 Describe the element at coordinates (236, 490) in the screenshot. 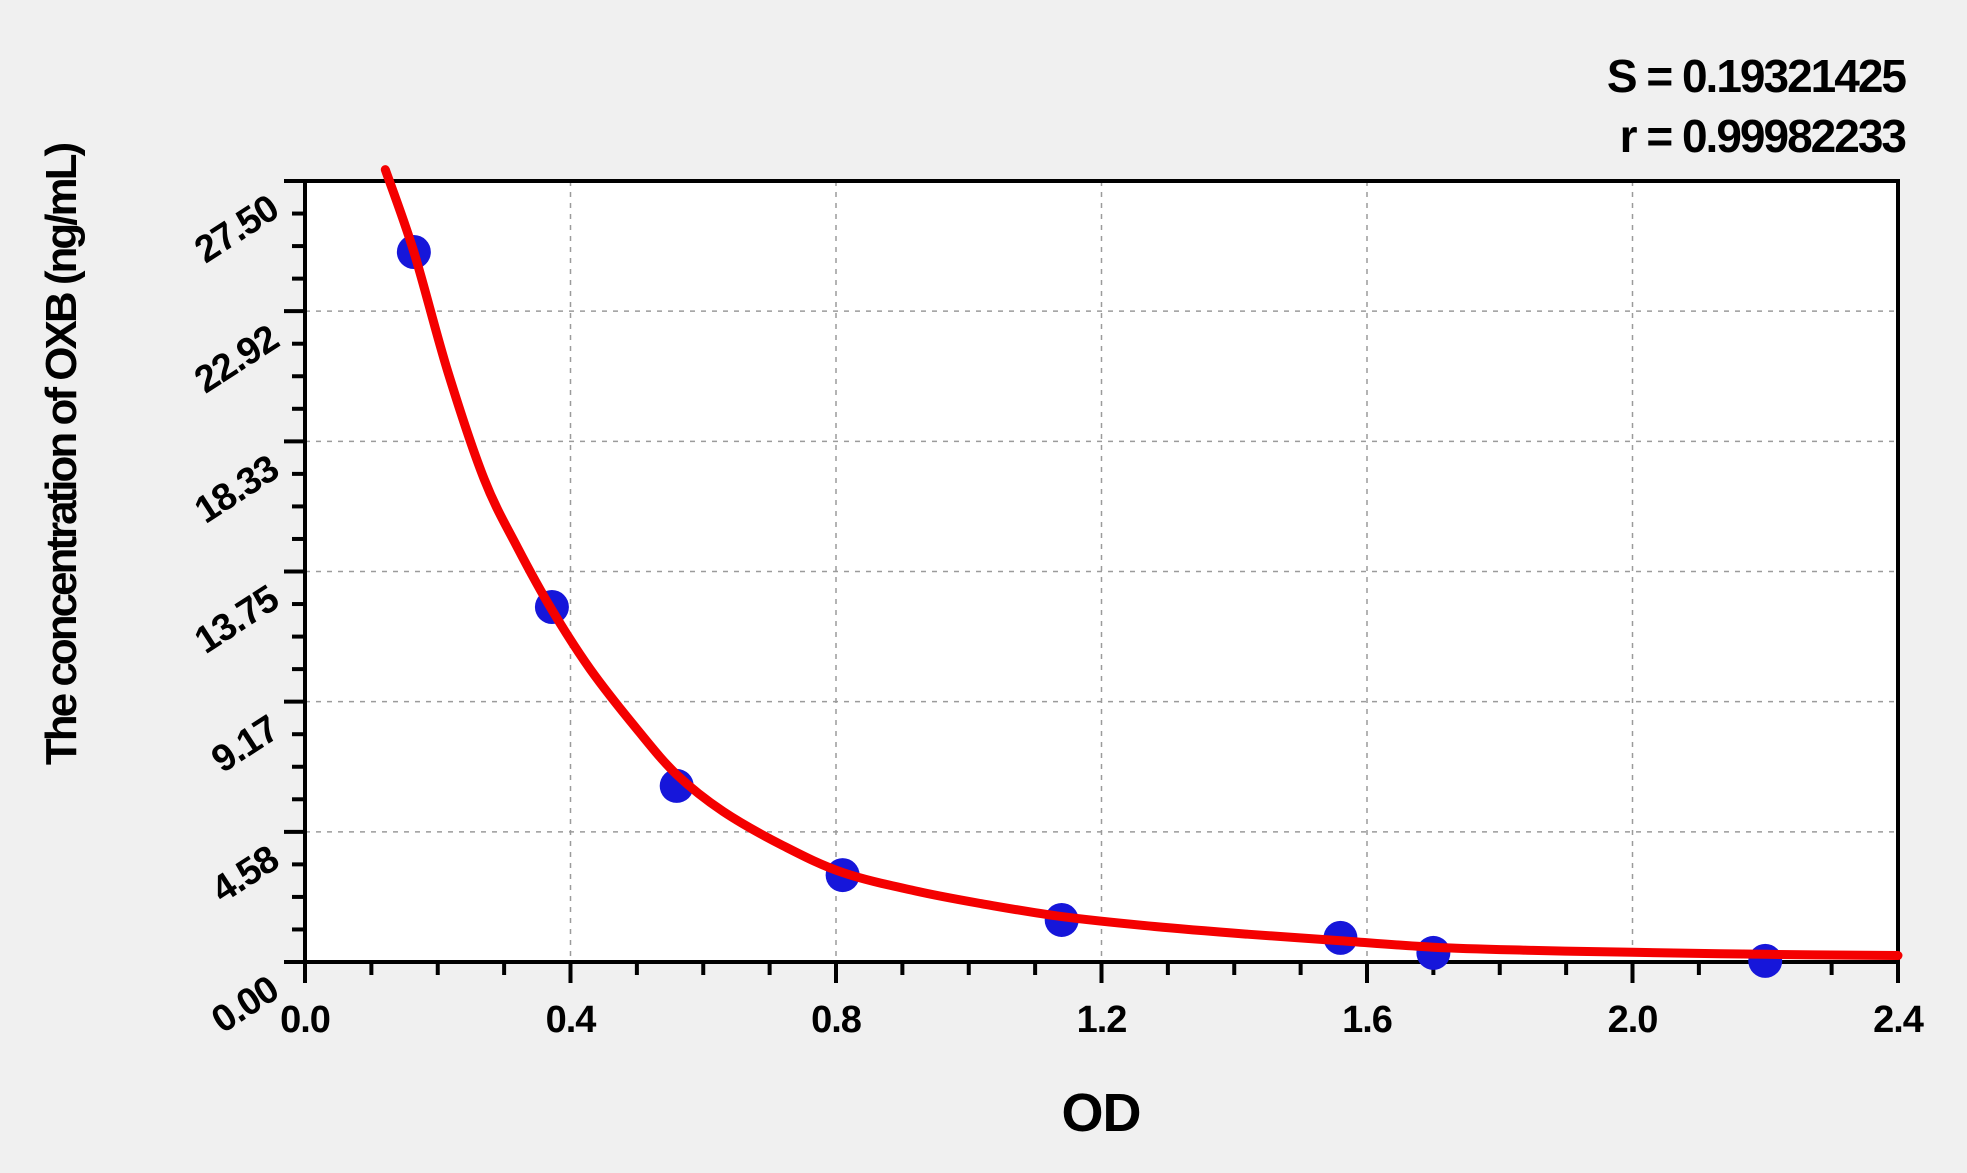

I see `y-tick-label: 18.33` at that location.